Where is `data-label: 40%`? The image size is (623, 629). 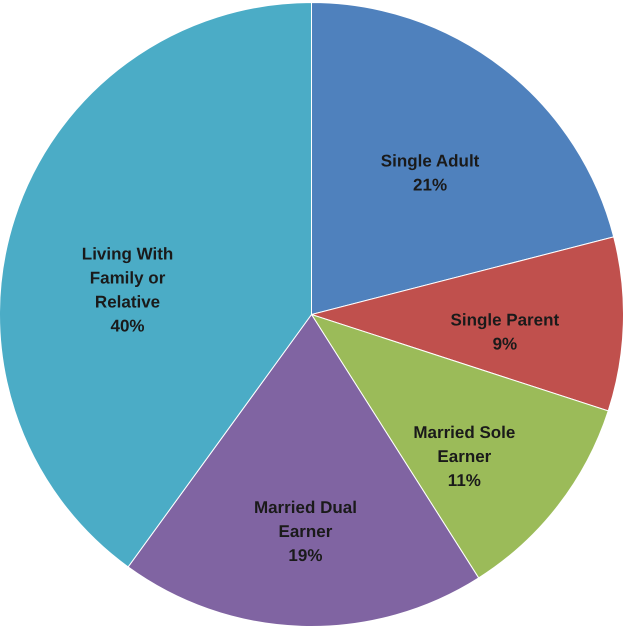 data-label: 40% is located at coordinates (127, 326).